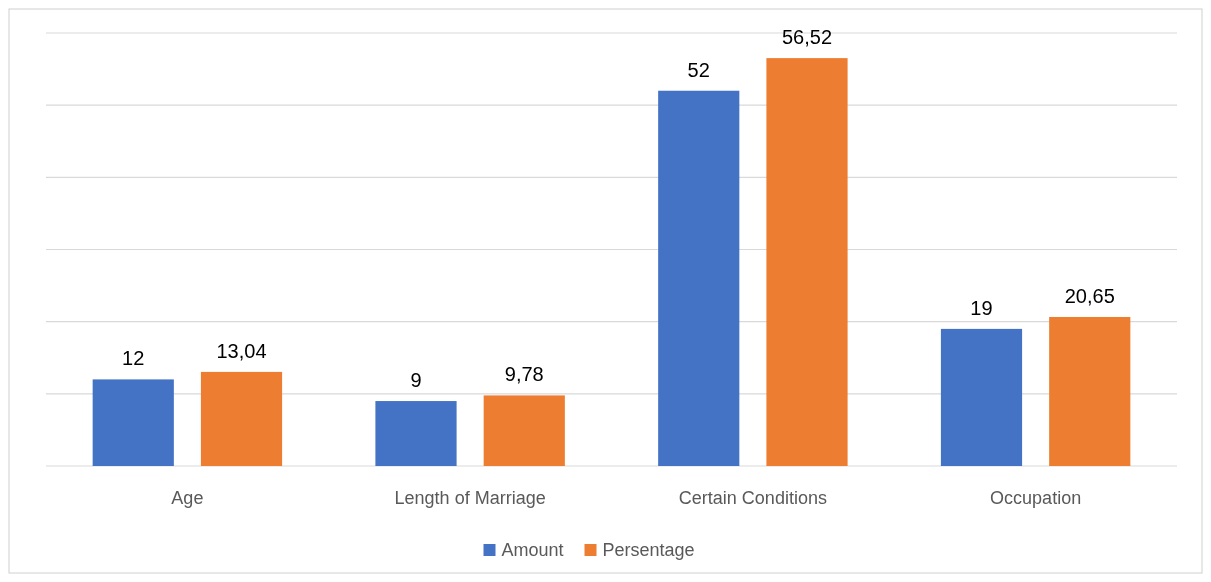 The width and height of the screenshot is (1211, 582). Describe the element at coordinates (241, 350) in the screenshot. I see `data-label: 13,04` at that location.